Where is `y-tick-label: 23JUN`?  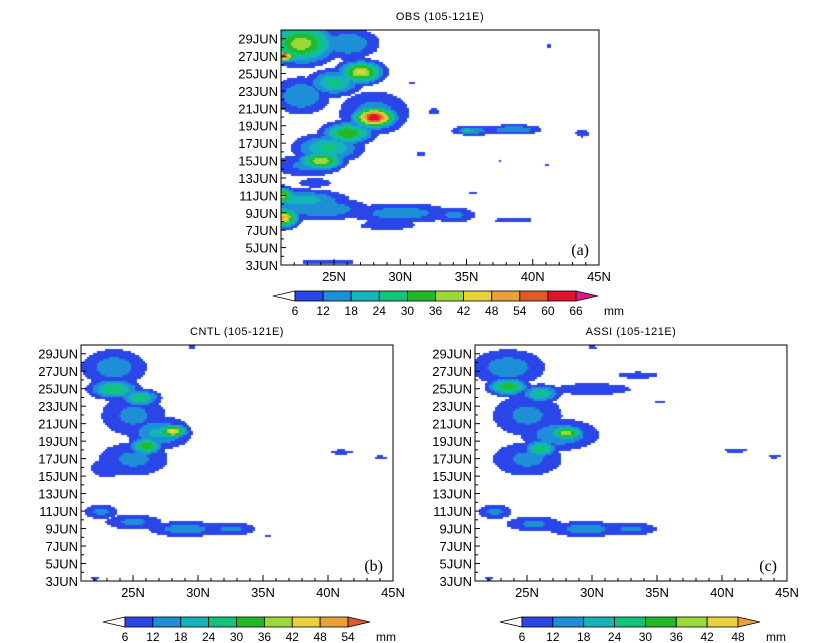
y-tick-label: 23JUN is located at coordinates (452, 406).